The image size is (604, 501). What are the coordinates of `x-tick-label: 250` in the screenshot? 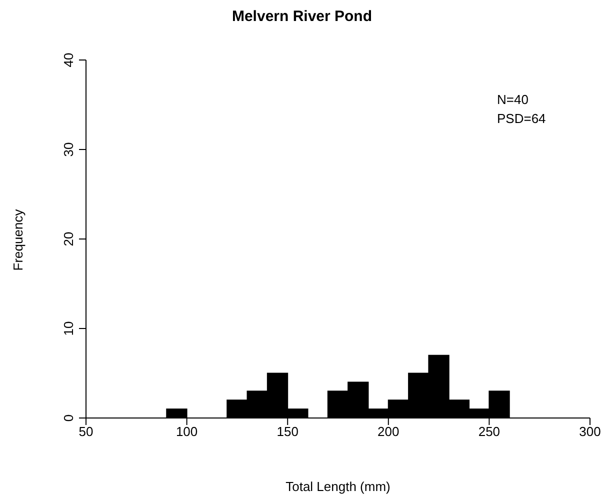 It's located at (489, 432).